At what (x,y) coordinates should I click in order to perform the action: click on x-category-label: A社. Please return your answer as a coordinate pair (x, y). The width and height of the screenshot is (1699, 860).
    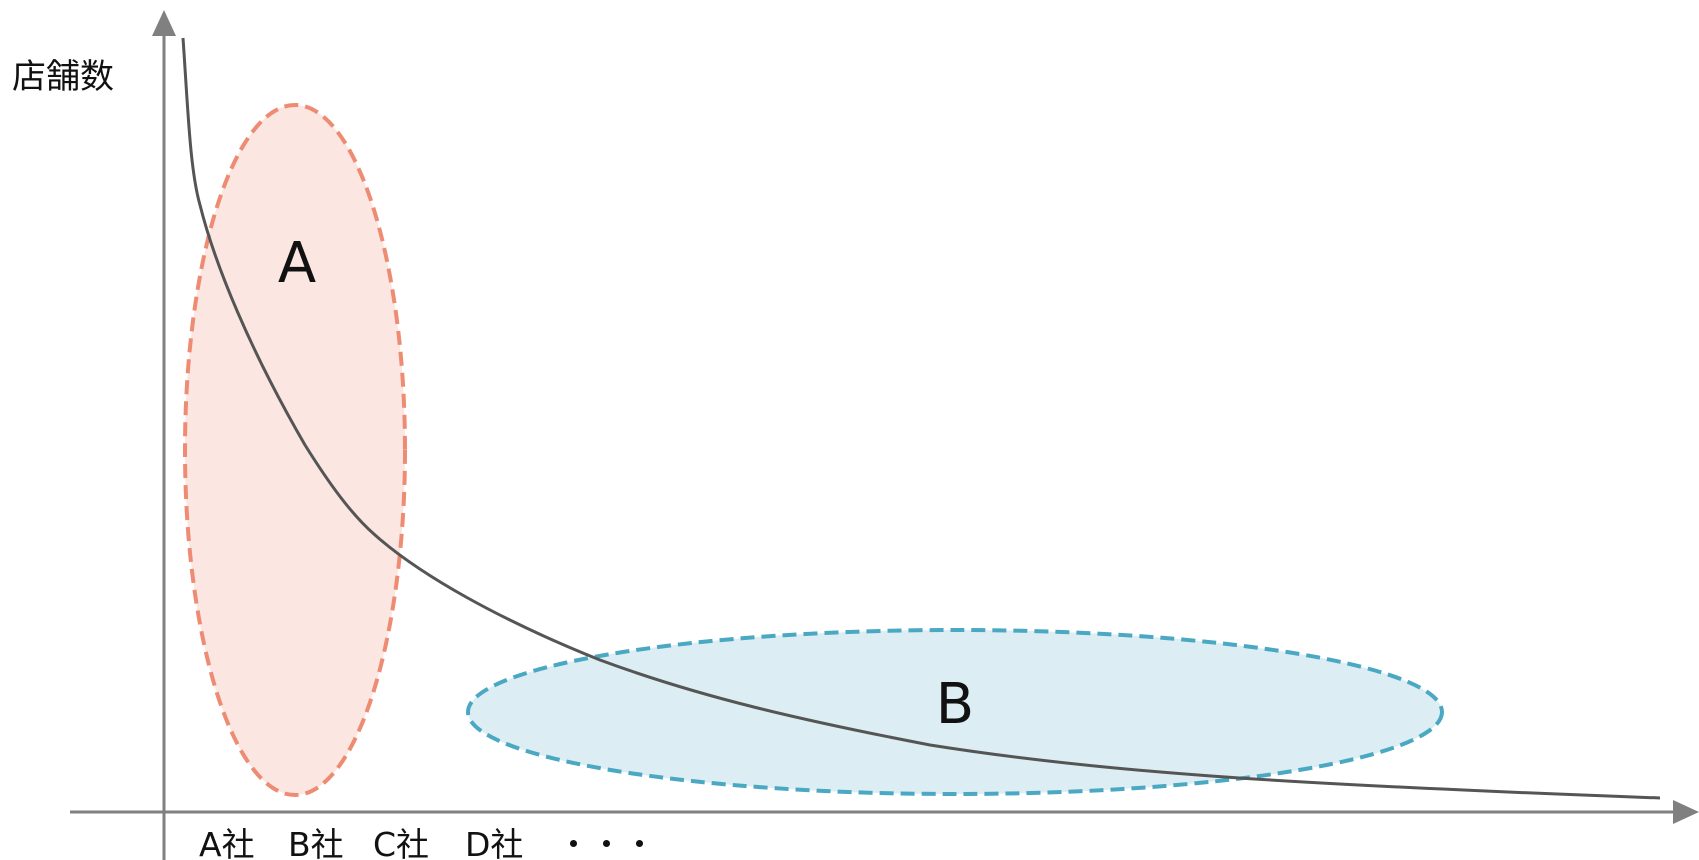
    Looking at the image, I should click on (227, 842).